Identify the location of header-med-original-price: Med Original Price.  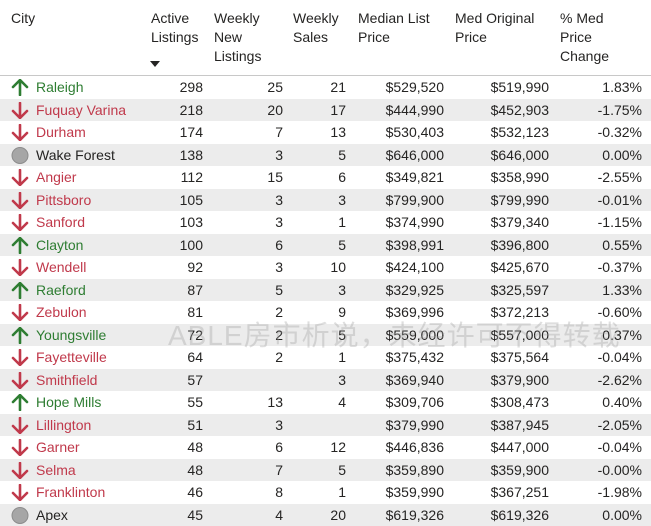
(495, 27).